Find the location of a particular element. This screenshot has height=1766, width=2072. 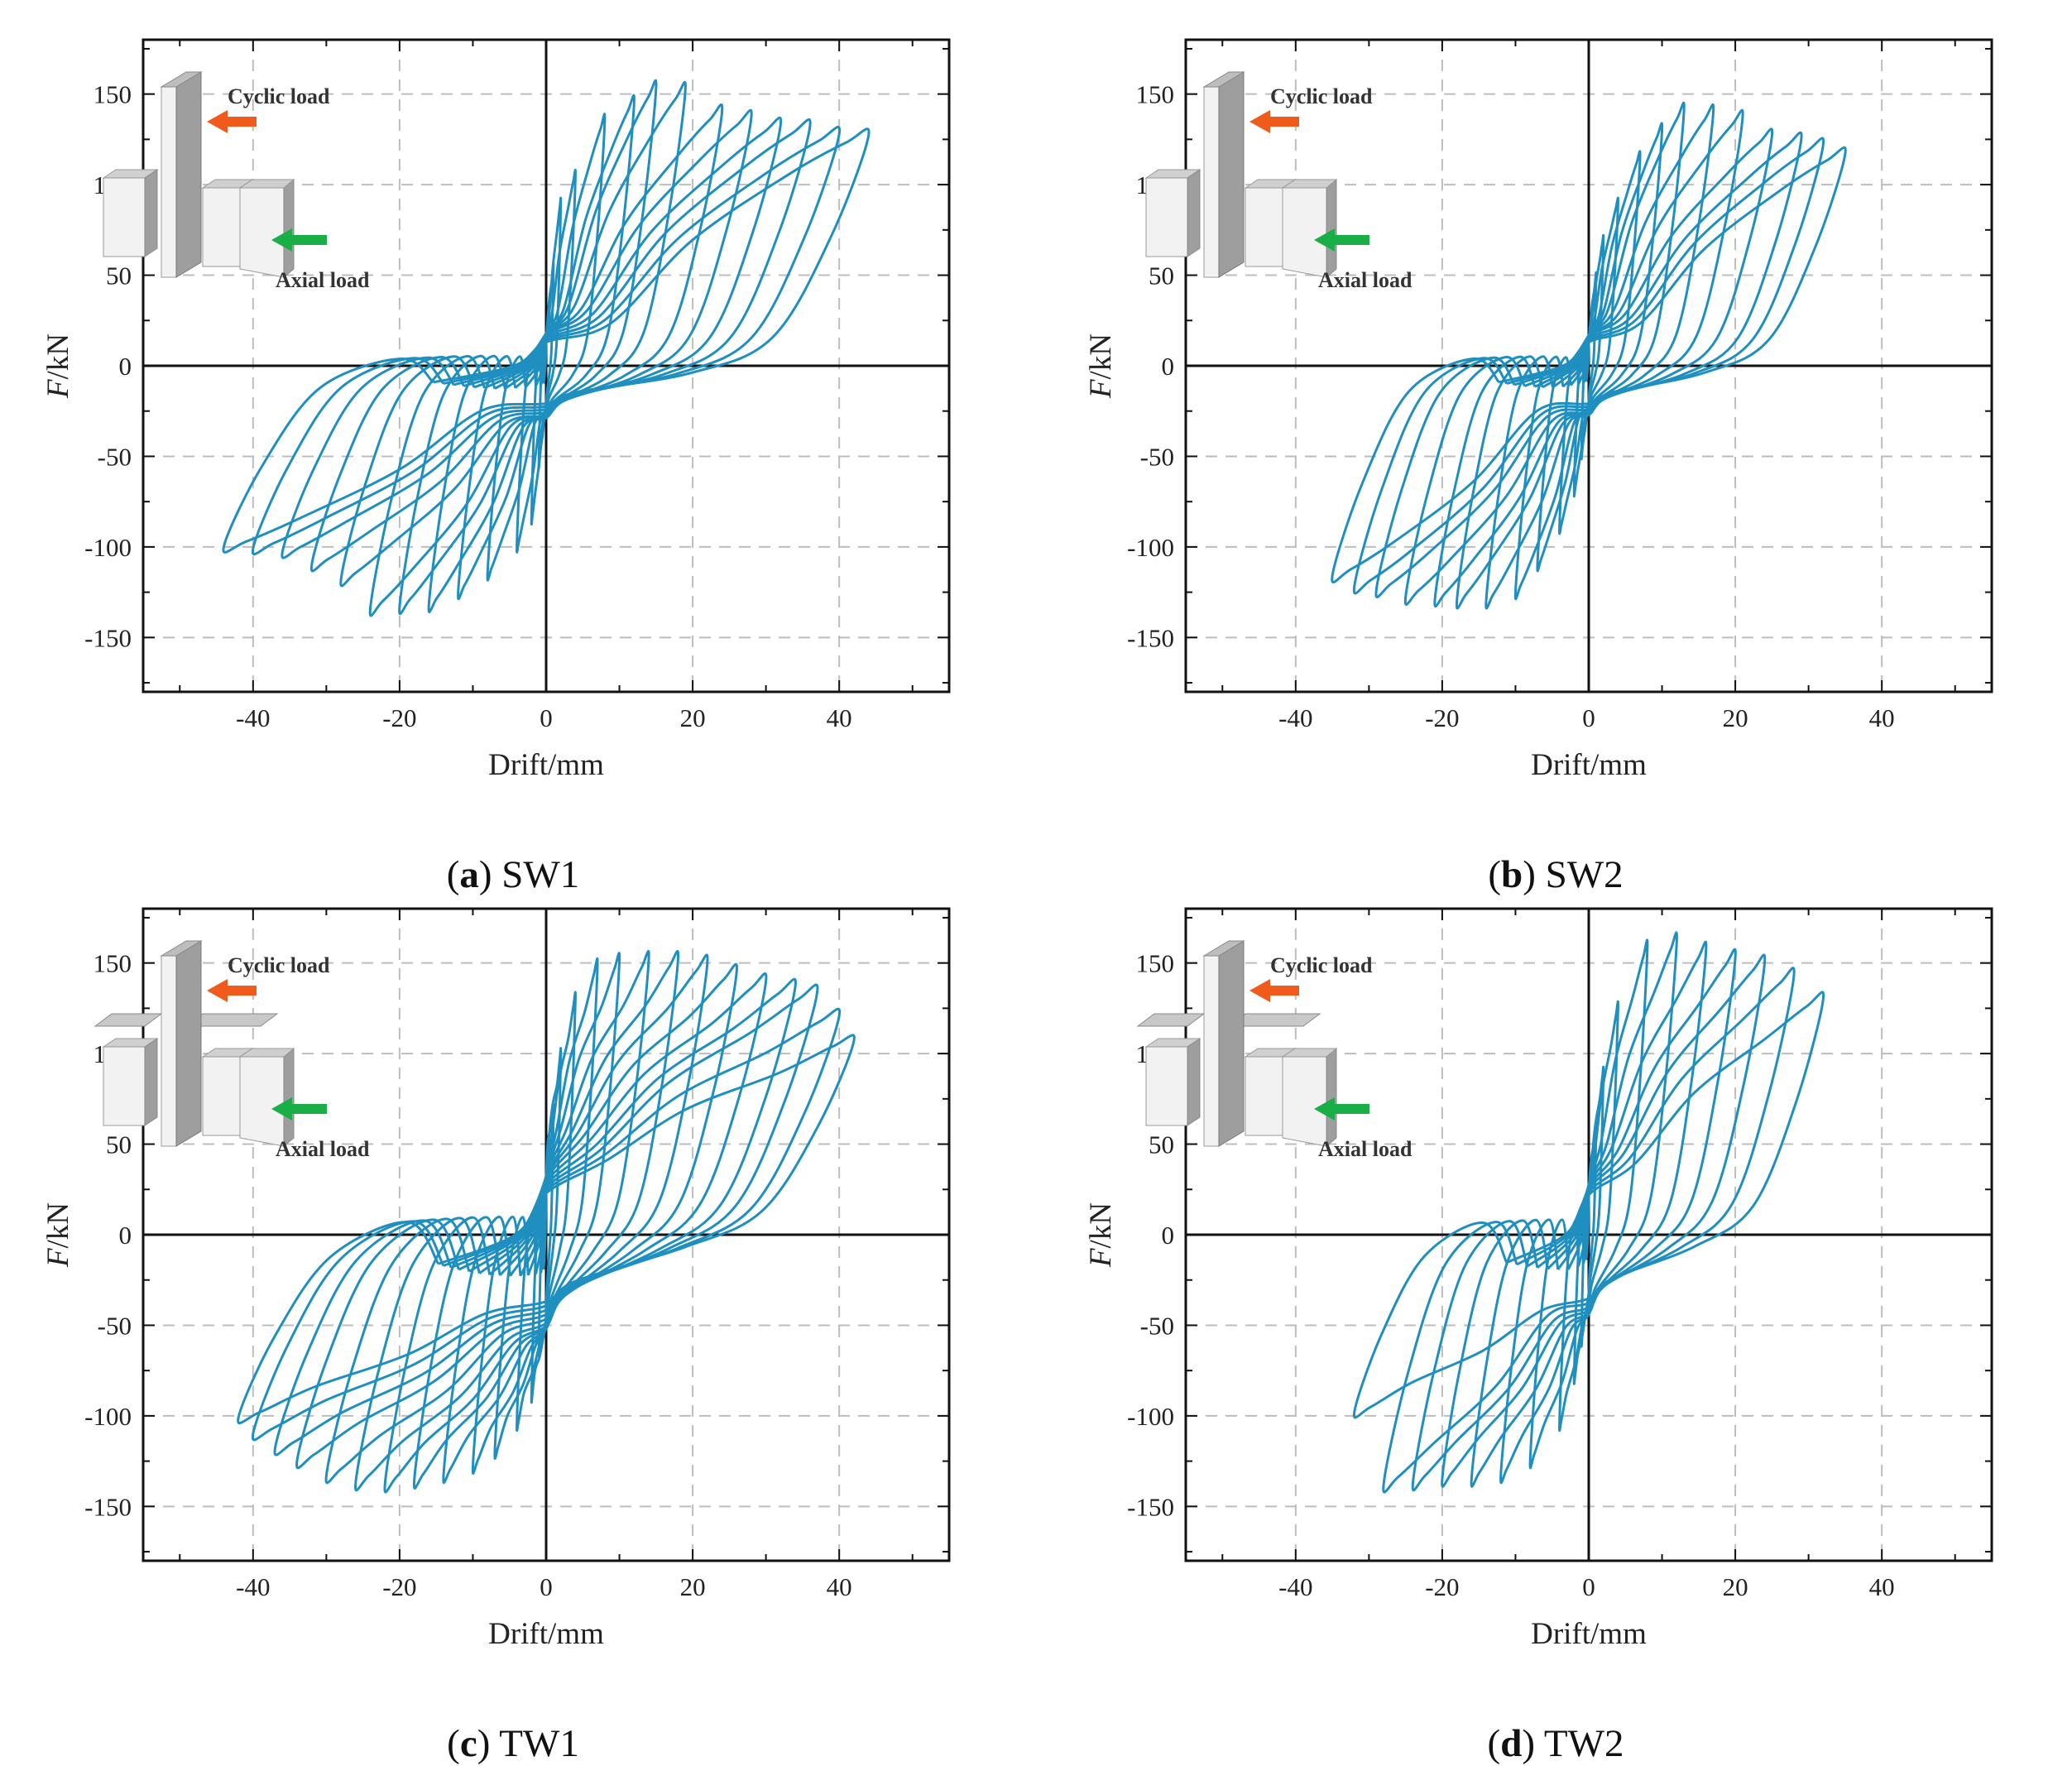

caption-letter: a is located at coordinates (469, 875).